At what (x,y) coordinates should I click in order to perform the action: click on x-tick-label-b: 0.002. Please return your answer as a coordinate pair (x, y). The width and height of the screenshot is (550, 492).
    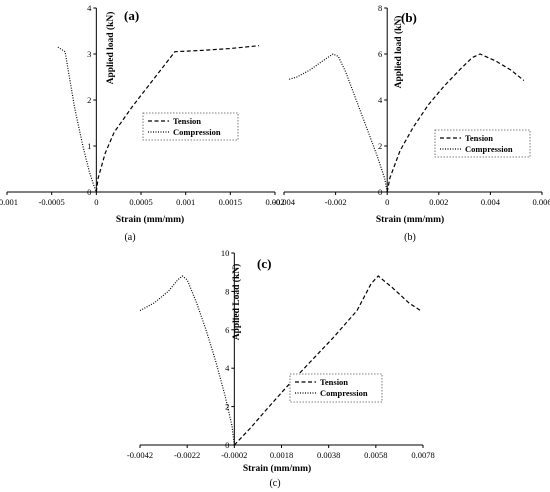
    Looking at the image, I should click on (438, 202).